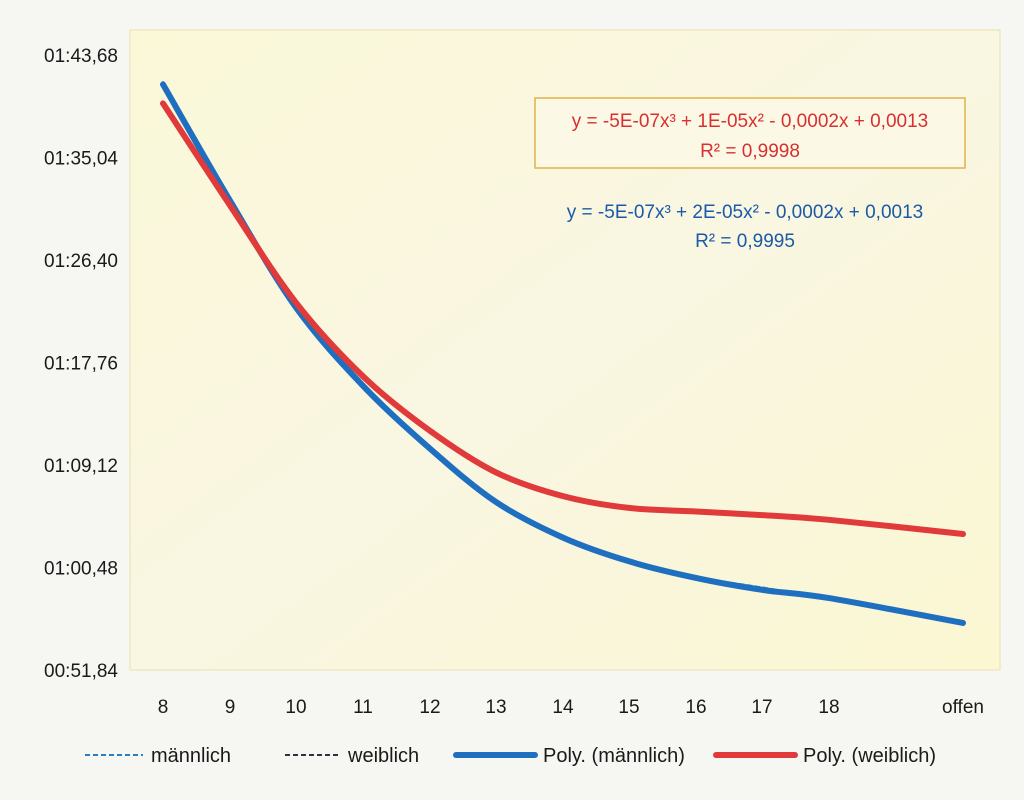 The width and height of the screenshot is (1024, 800). Describe the element at coordinates (495, 707) in the screenshot. I see `x-tick-label: 13` at that location.